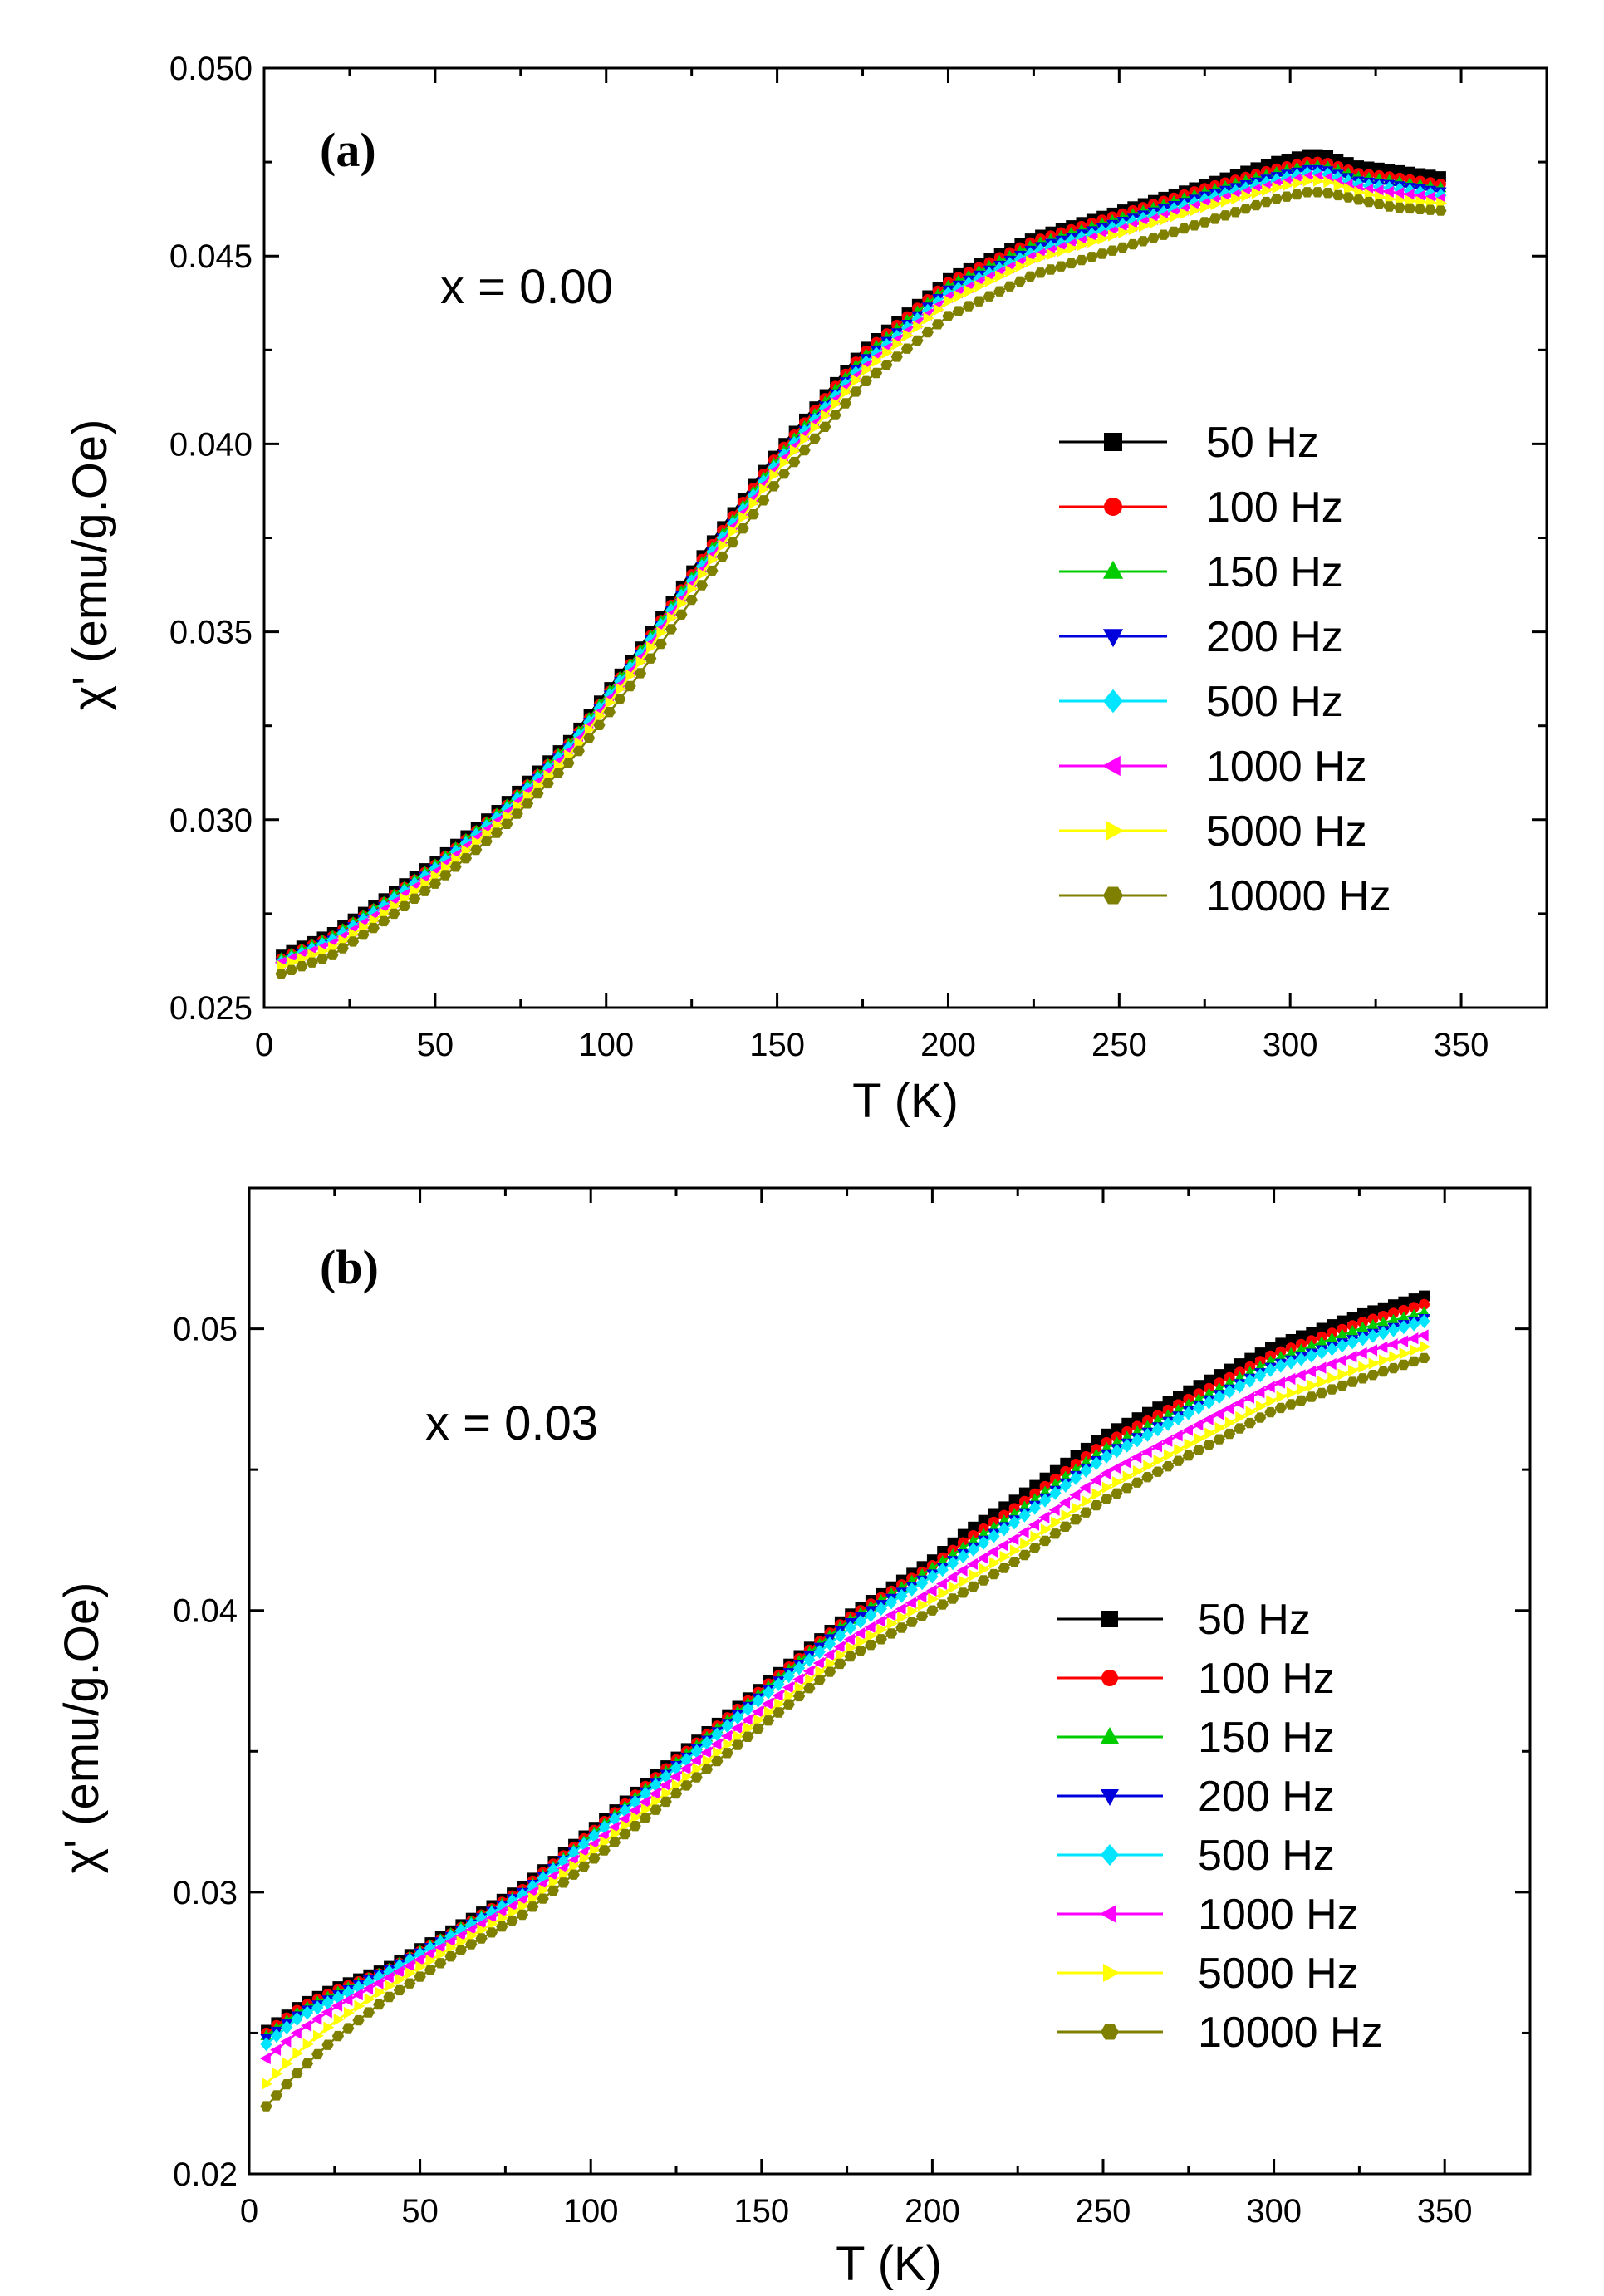 The image size is (1604, 2296). What do you see at coordinates (777, 1045) in the screenshot?
I see `x-tick-label-a: 150` at bounding box center [777, 1045].